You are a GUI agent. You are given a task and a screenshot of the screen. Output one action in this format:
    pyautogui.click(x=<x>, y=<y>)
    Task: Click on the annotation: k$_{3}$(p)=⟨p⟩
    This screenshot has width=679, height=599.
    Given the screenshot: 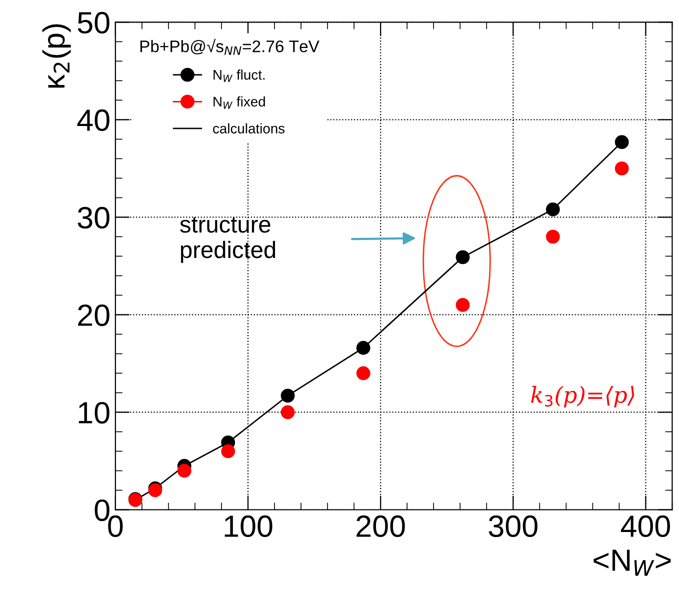 What is the action you would take?
    pyautogui.click(x=582, y=397)
    